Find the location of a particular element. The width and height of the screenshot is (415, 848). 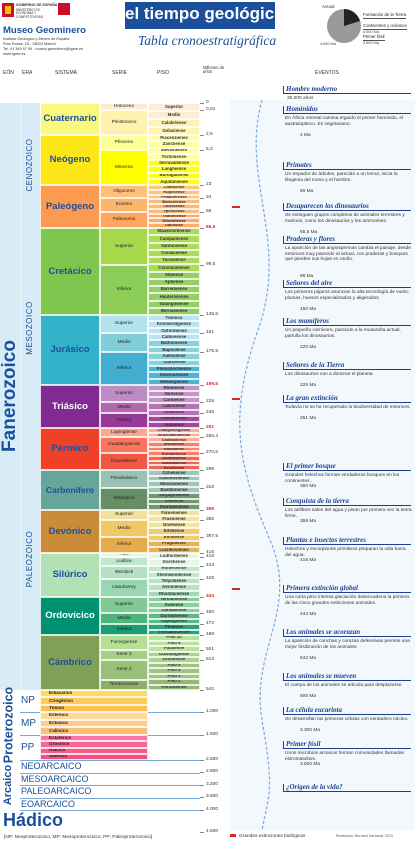

system-cell: Silúrico is located at coordinates (70, 575).